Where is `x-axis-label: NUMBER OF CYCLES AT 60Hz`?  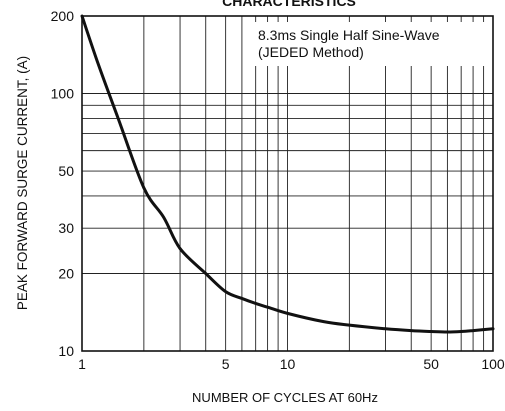 x-axis-label: NUMBER OF CYCLES AT 60Hz is located at coordinates (285, 397).